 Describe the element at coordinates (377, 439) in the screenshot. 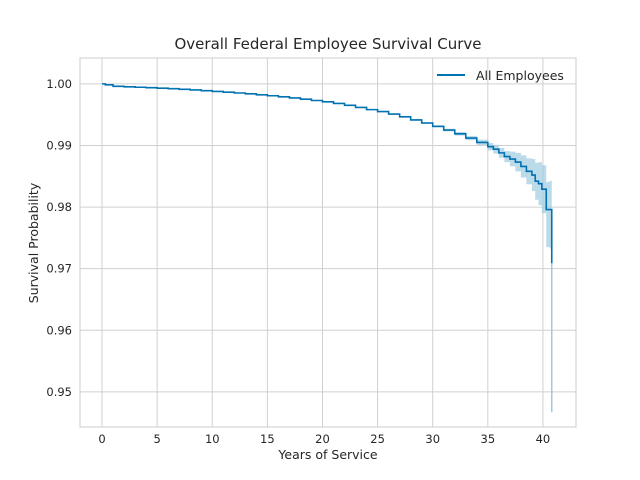

I see `x-tick-label: 25` at that location.